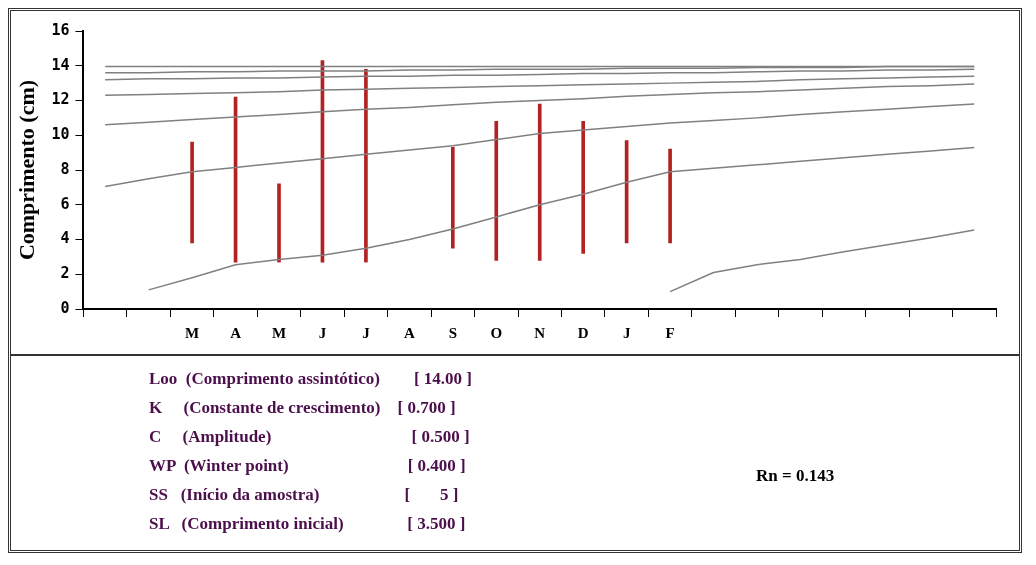 The image size is (1036, 565). I want to click on text: Loo (Comprimento assintótico) [ 14.00 ], so click(310, 379).